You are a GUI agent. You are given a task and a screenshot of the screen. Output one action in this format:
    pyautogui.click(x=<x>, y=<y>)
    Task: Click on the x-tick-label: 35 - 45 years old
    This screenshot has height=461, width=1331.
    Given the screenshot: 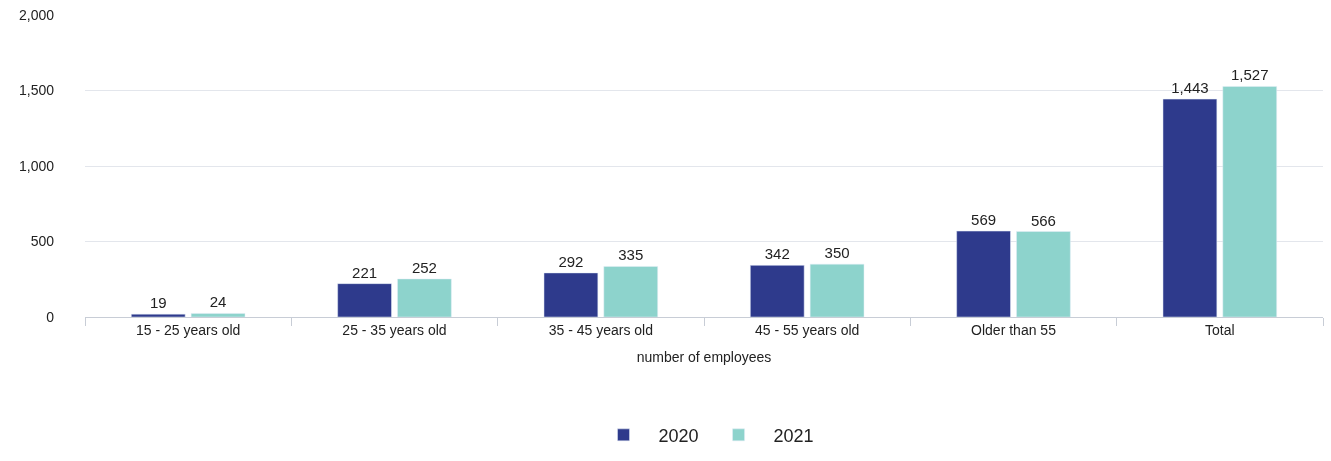 What is the action you would take?
    pyautogui.click(x=600, y=329)
    